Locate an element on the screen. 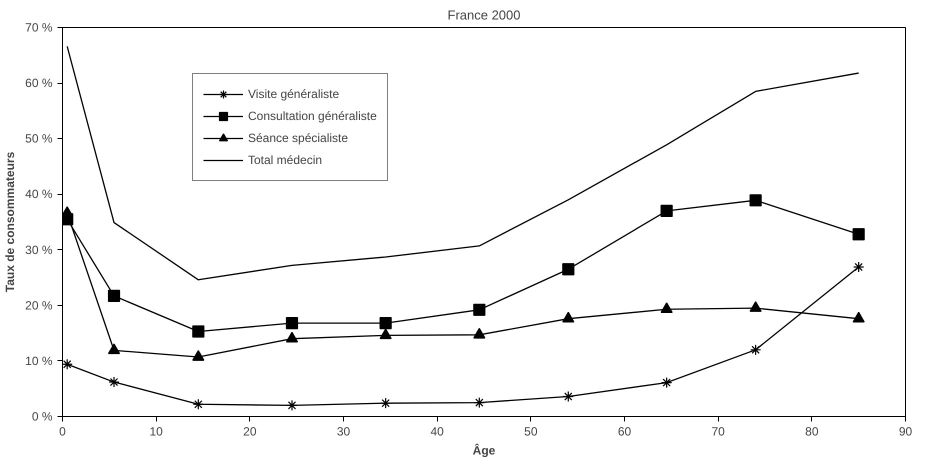  y-tick-label: 30 % is located at coordinates (39, 249).